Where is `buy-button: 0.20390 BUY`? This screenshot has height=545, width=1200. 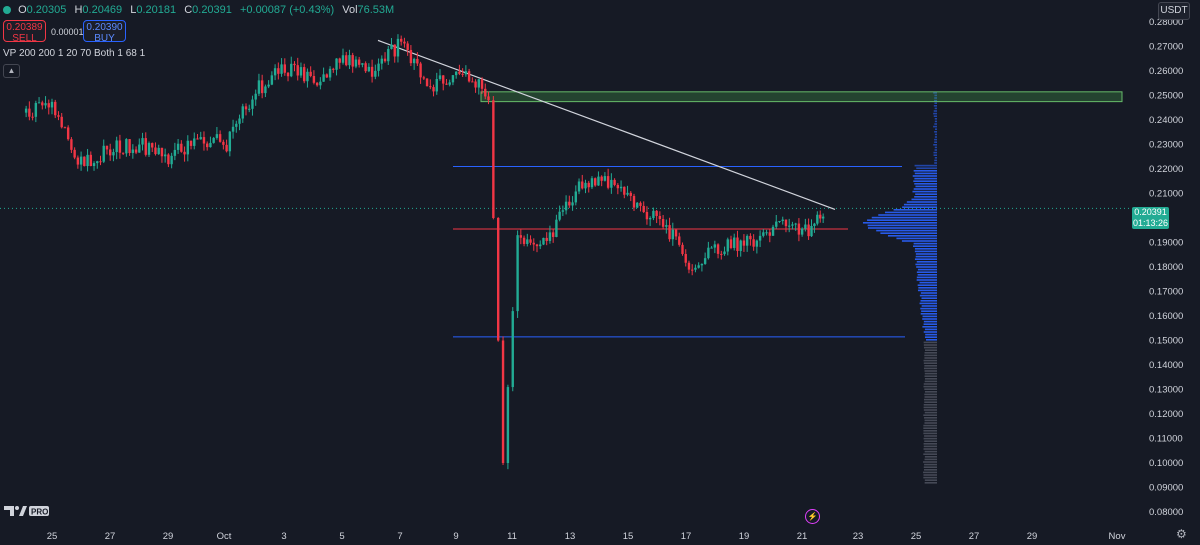 buy-button: 0.20390 BUY is located at coordinates (104, 31).